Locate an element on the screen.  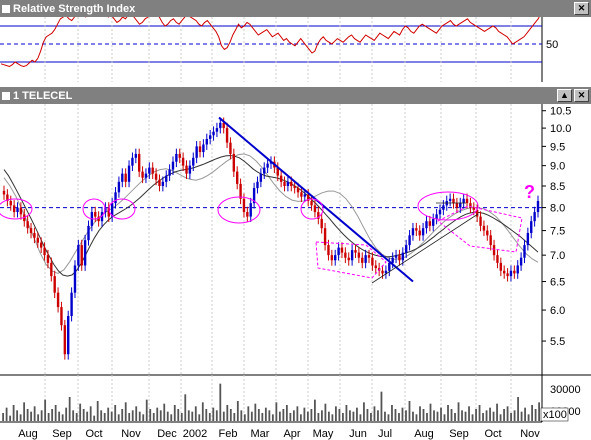
x-tick-label: Aug is located at coordinates (424, 434).